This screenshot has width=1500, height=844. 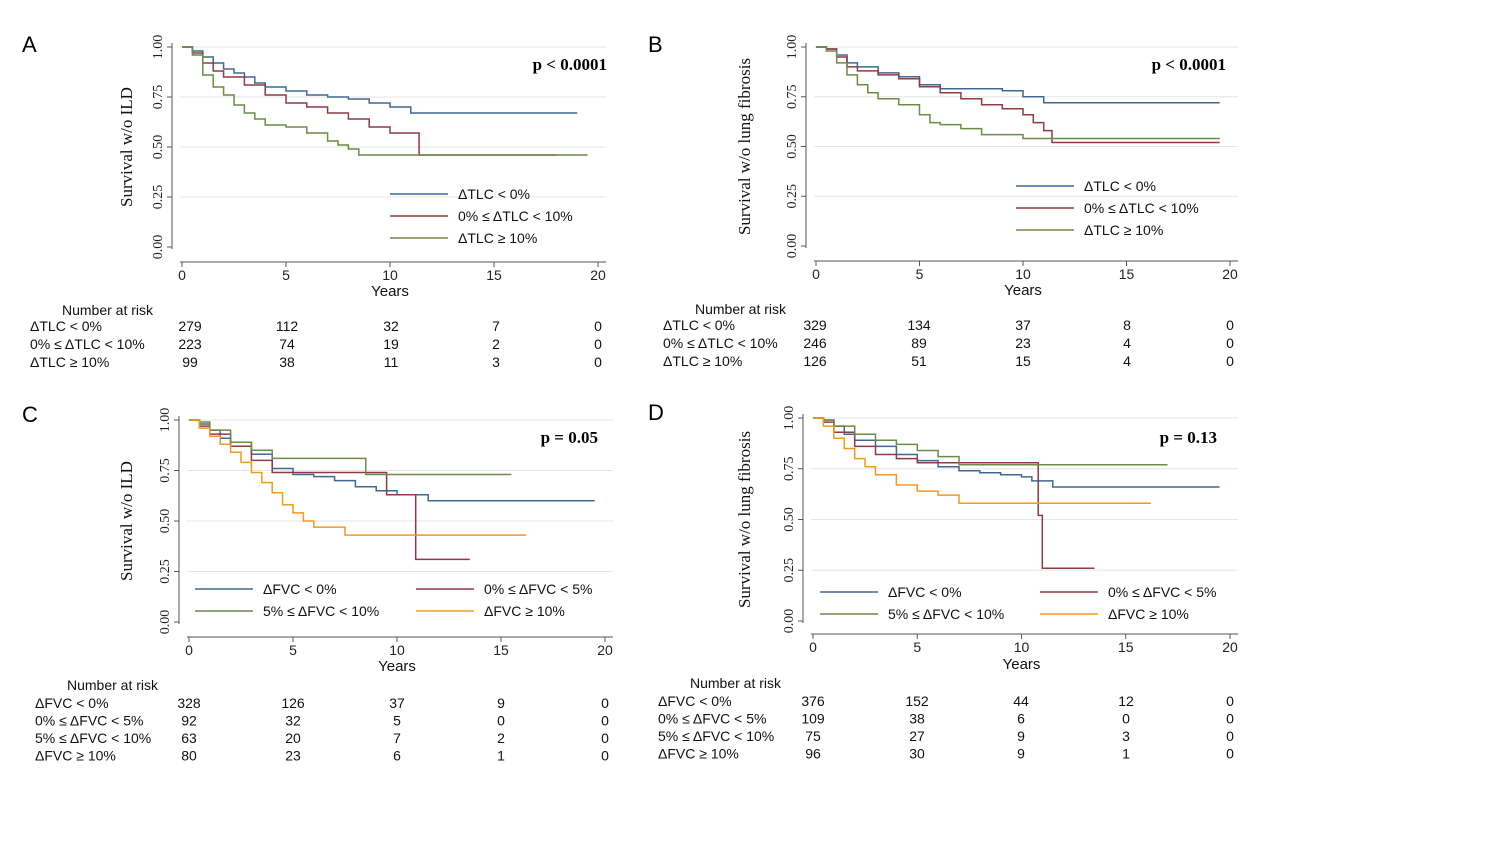 I want to click on risk-count: 4, so click(x=1127, y=343).